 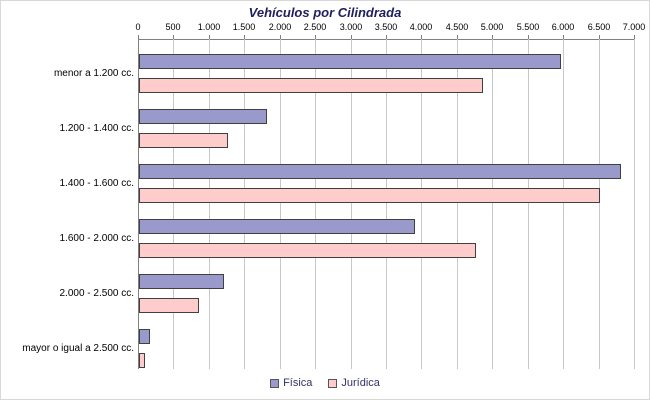 What do you see at coordinates (97, 128) in the screenshot?
I see `category-label: 1.200 - 1.400 cc.` at bounding box center [97, 128].